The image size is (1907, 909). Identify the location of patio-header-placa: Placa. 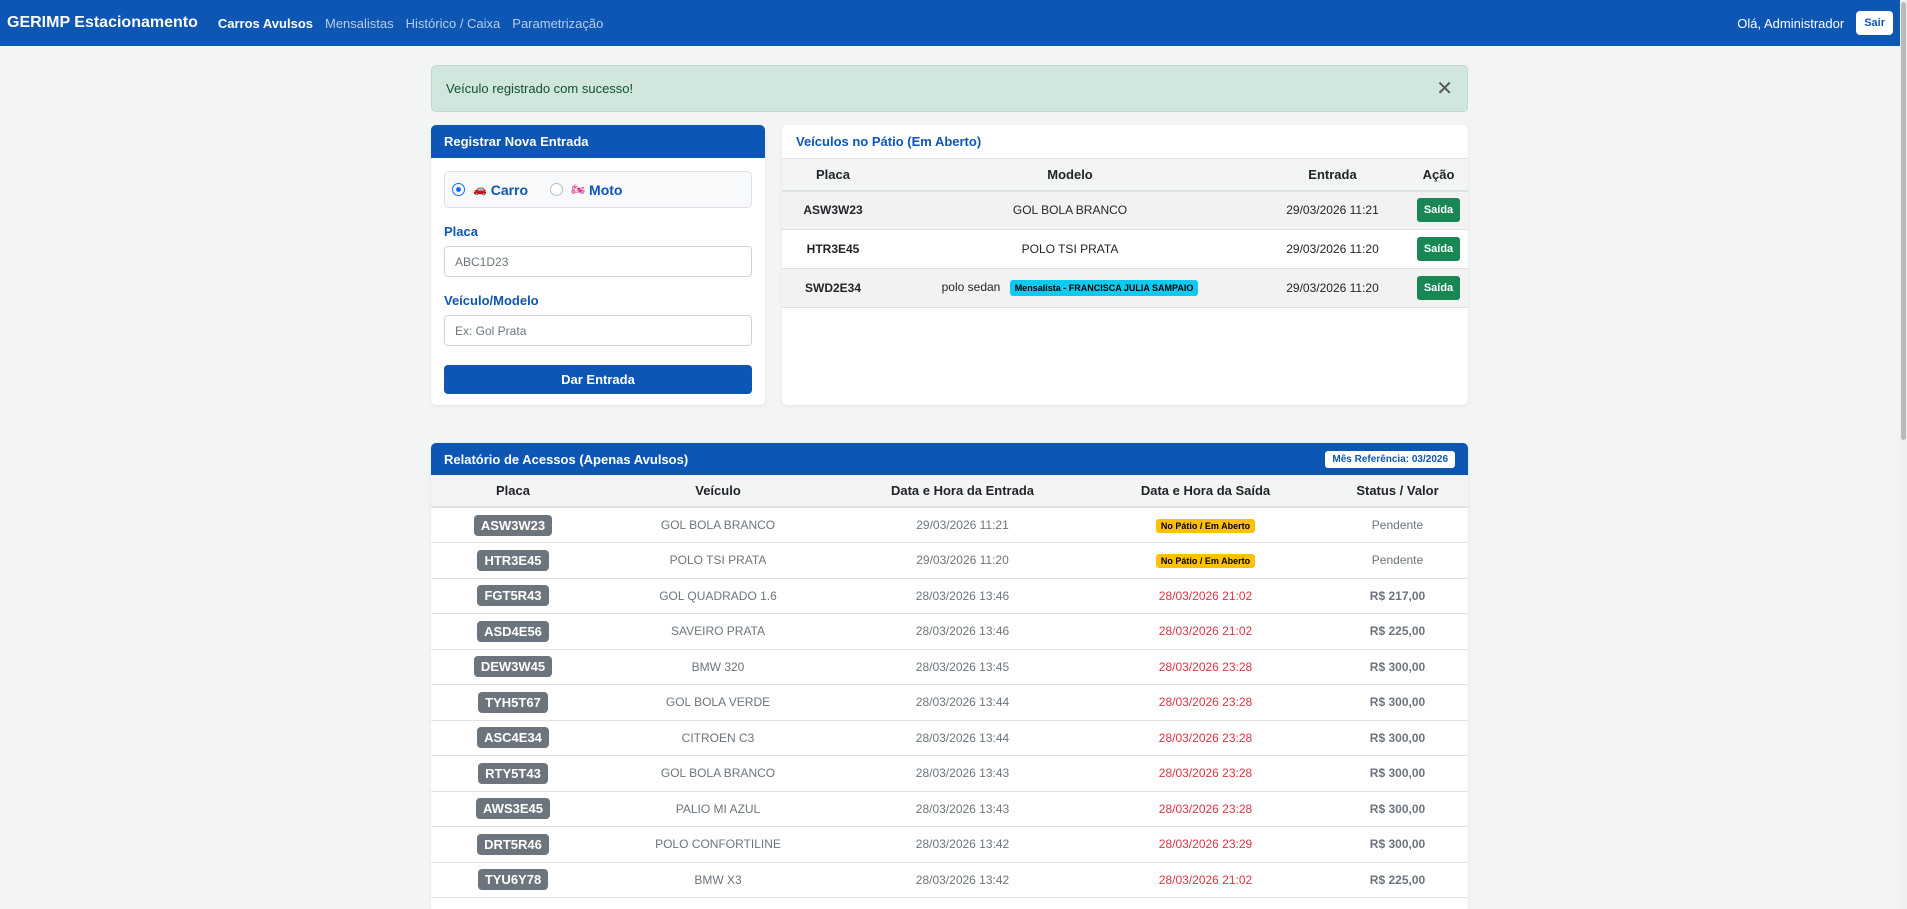
(833, 175).